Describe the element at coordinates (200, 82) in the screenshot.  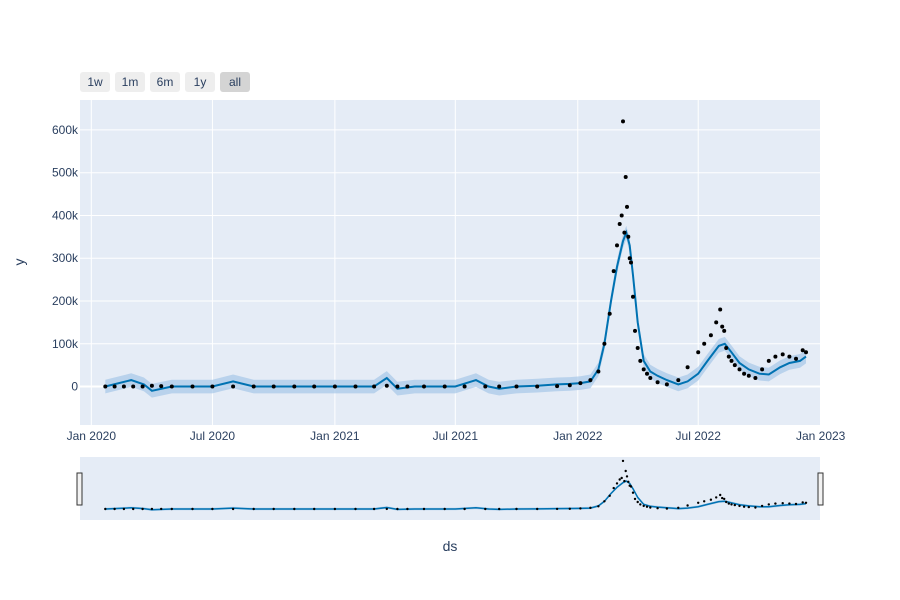
I see `range-button-1y: 1y` at that location.